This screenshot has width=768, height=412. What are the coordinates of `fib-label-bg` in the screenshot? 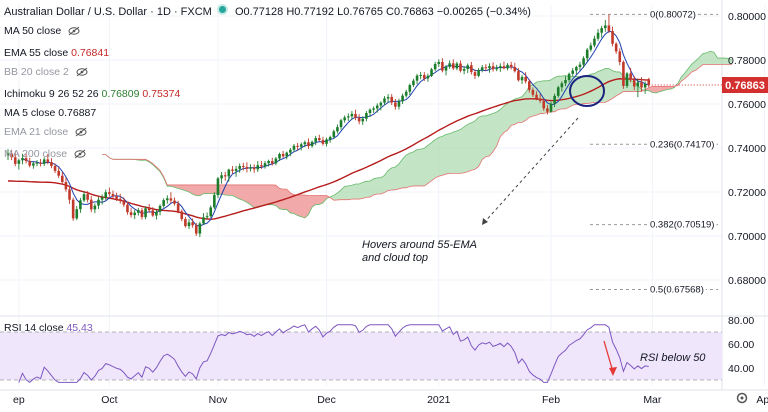 It's located at (682, 225).